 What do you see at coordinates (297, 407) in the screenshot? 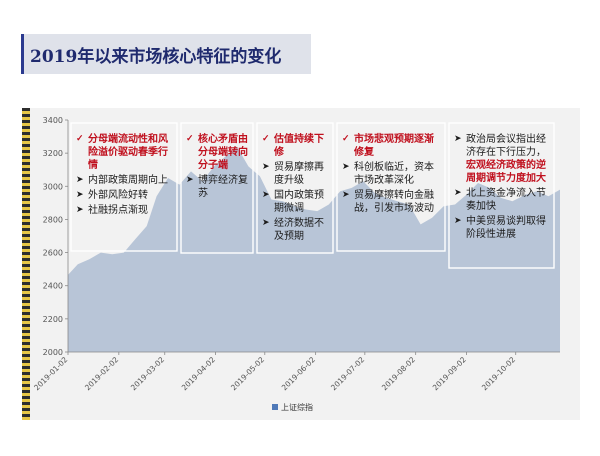
I see `legend-label: 上证综指` at bounding box center [297, 407].